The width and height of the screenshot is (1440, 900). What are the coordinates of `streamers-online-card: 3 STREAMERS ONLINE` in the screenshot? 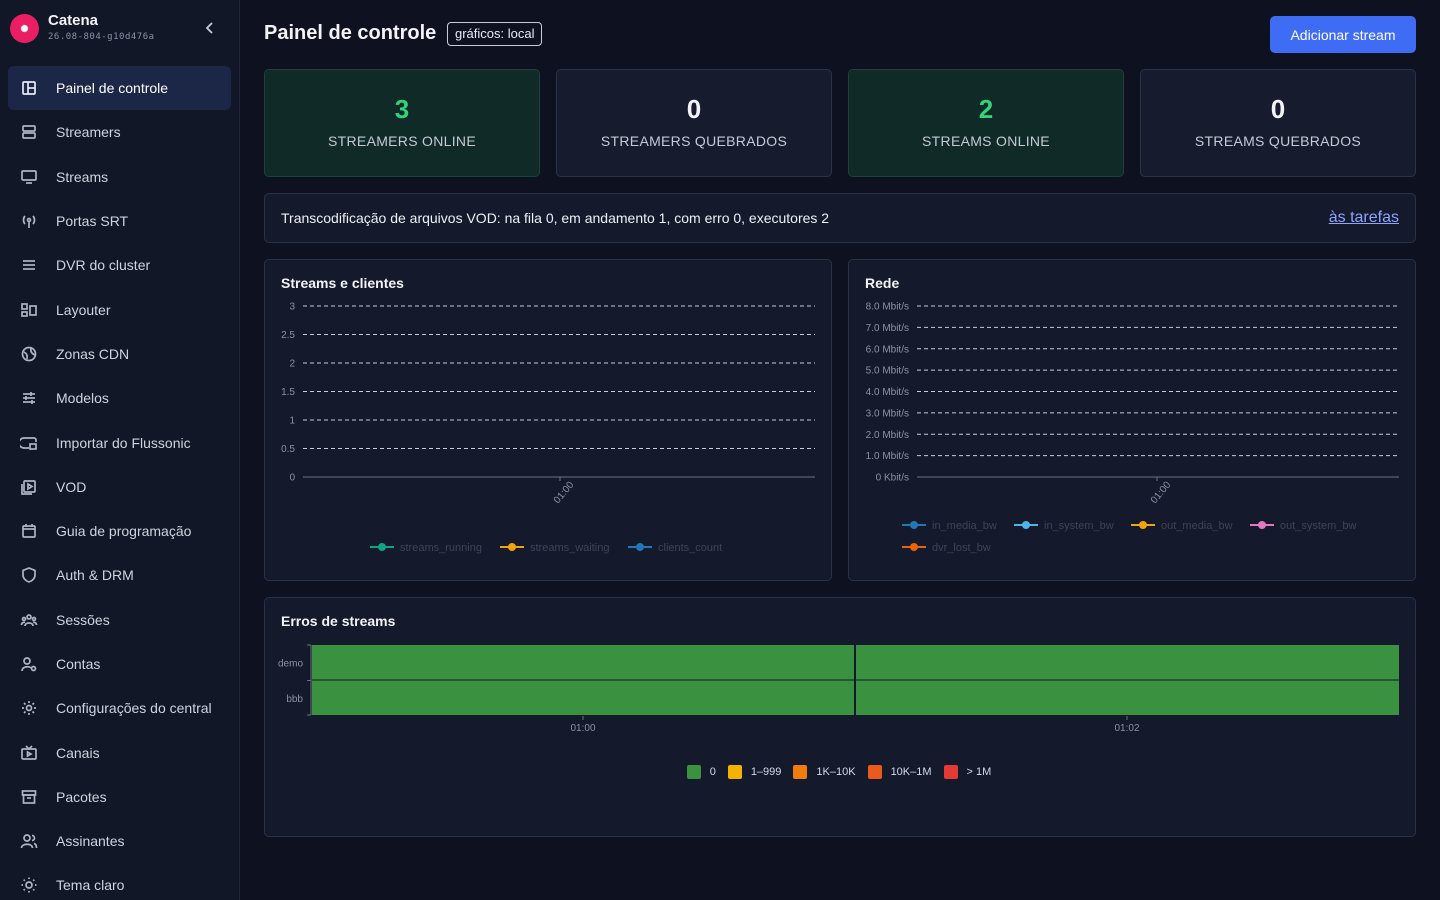 It's located at (402, 123).